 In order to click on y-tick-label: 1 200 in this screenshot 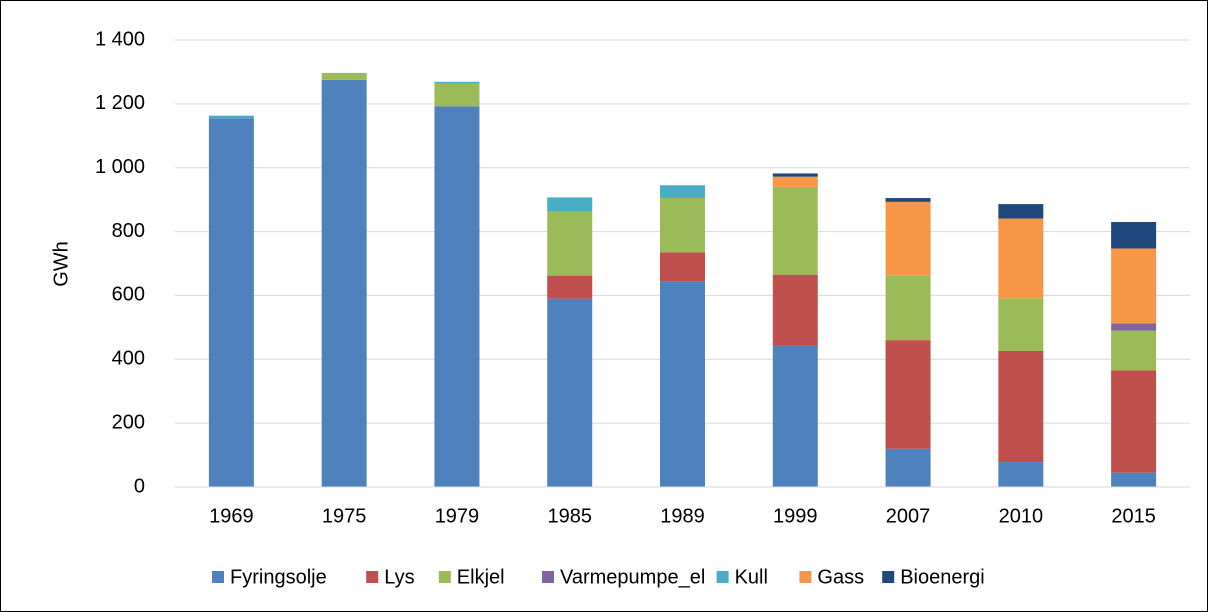, I will do `click(120, 103)`.